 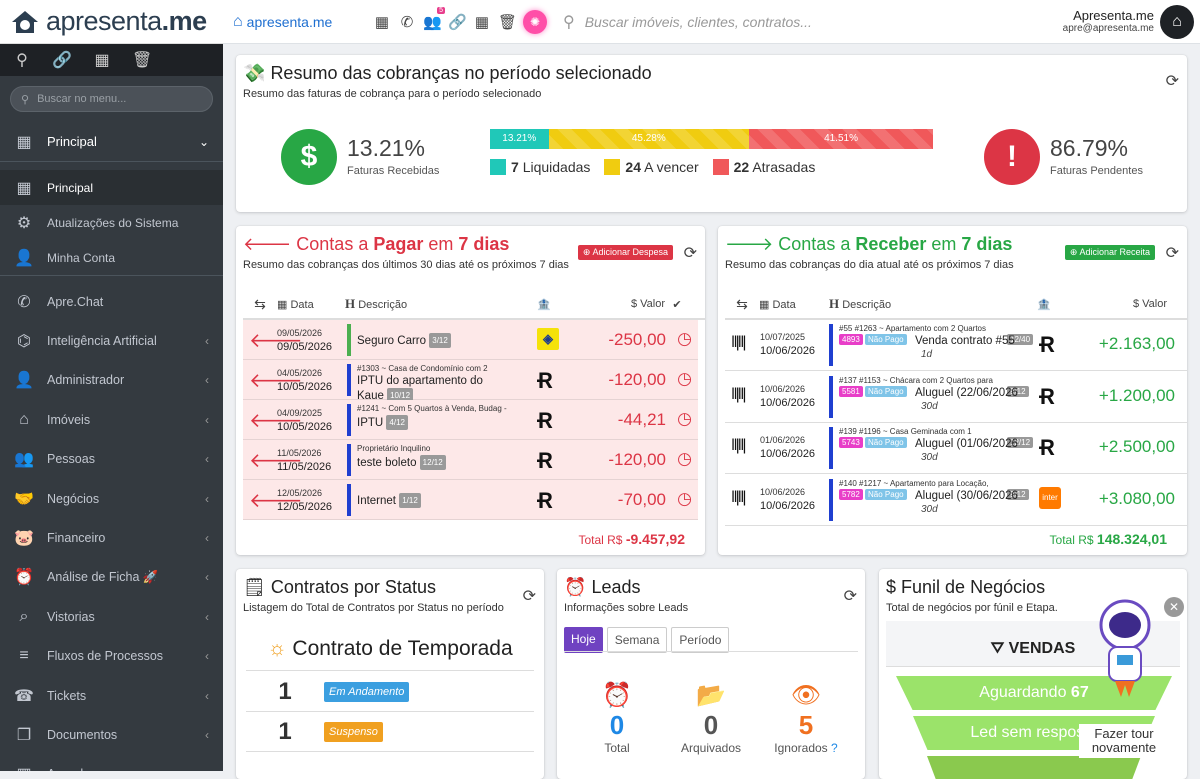 What do you see at coordinates (24, 258) in the screenshot?
I see `user-icon: 👤` at bounding box center [24, 258].